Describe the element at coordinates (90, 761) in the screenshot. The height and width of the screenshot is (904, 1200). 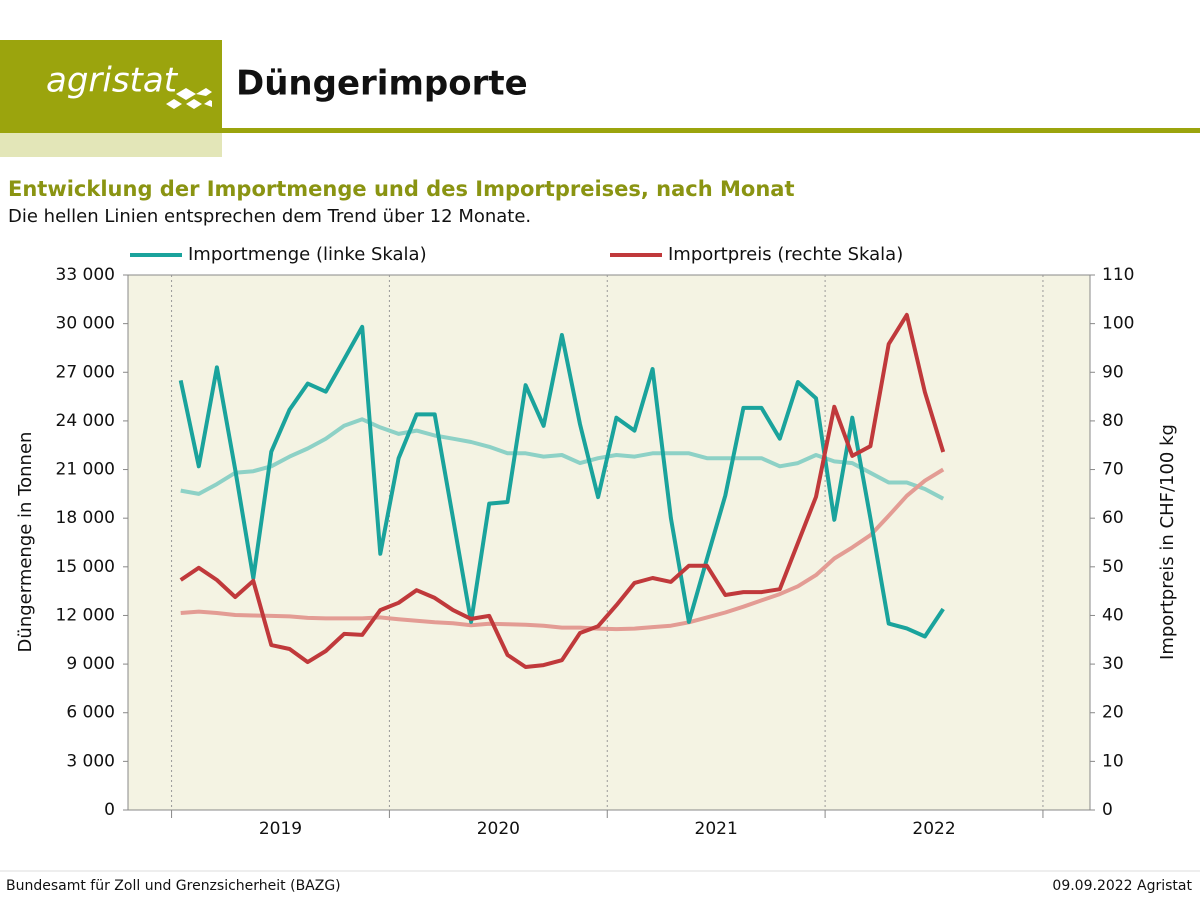
I see `y-tick-label: 3 000` at that location.